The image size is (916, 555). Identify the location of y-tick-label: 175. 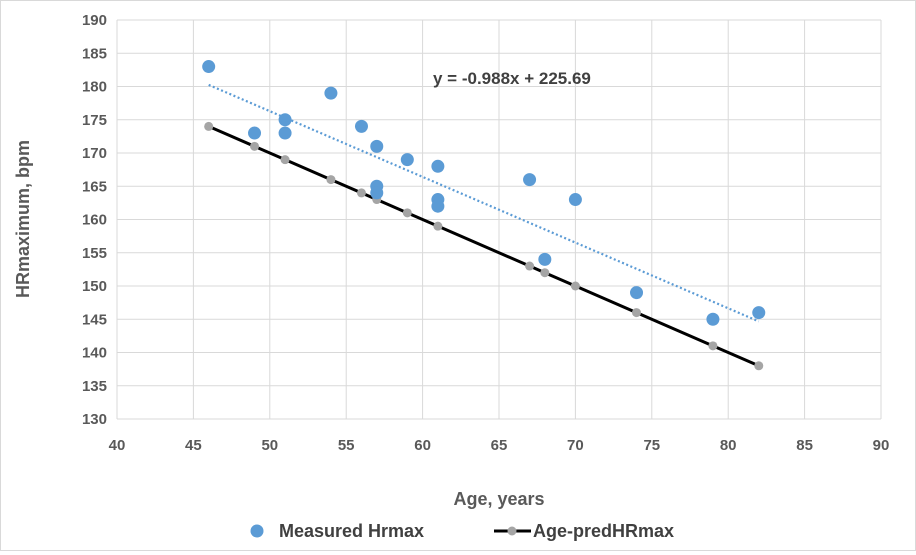
(94, 120).